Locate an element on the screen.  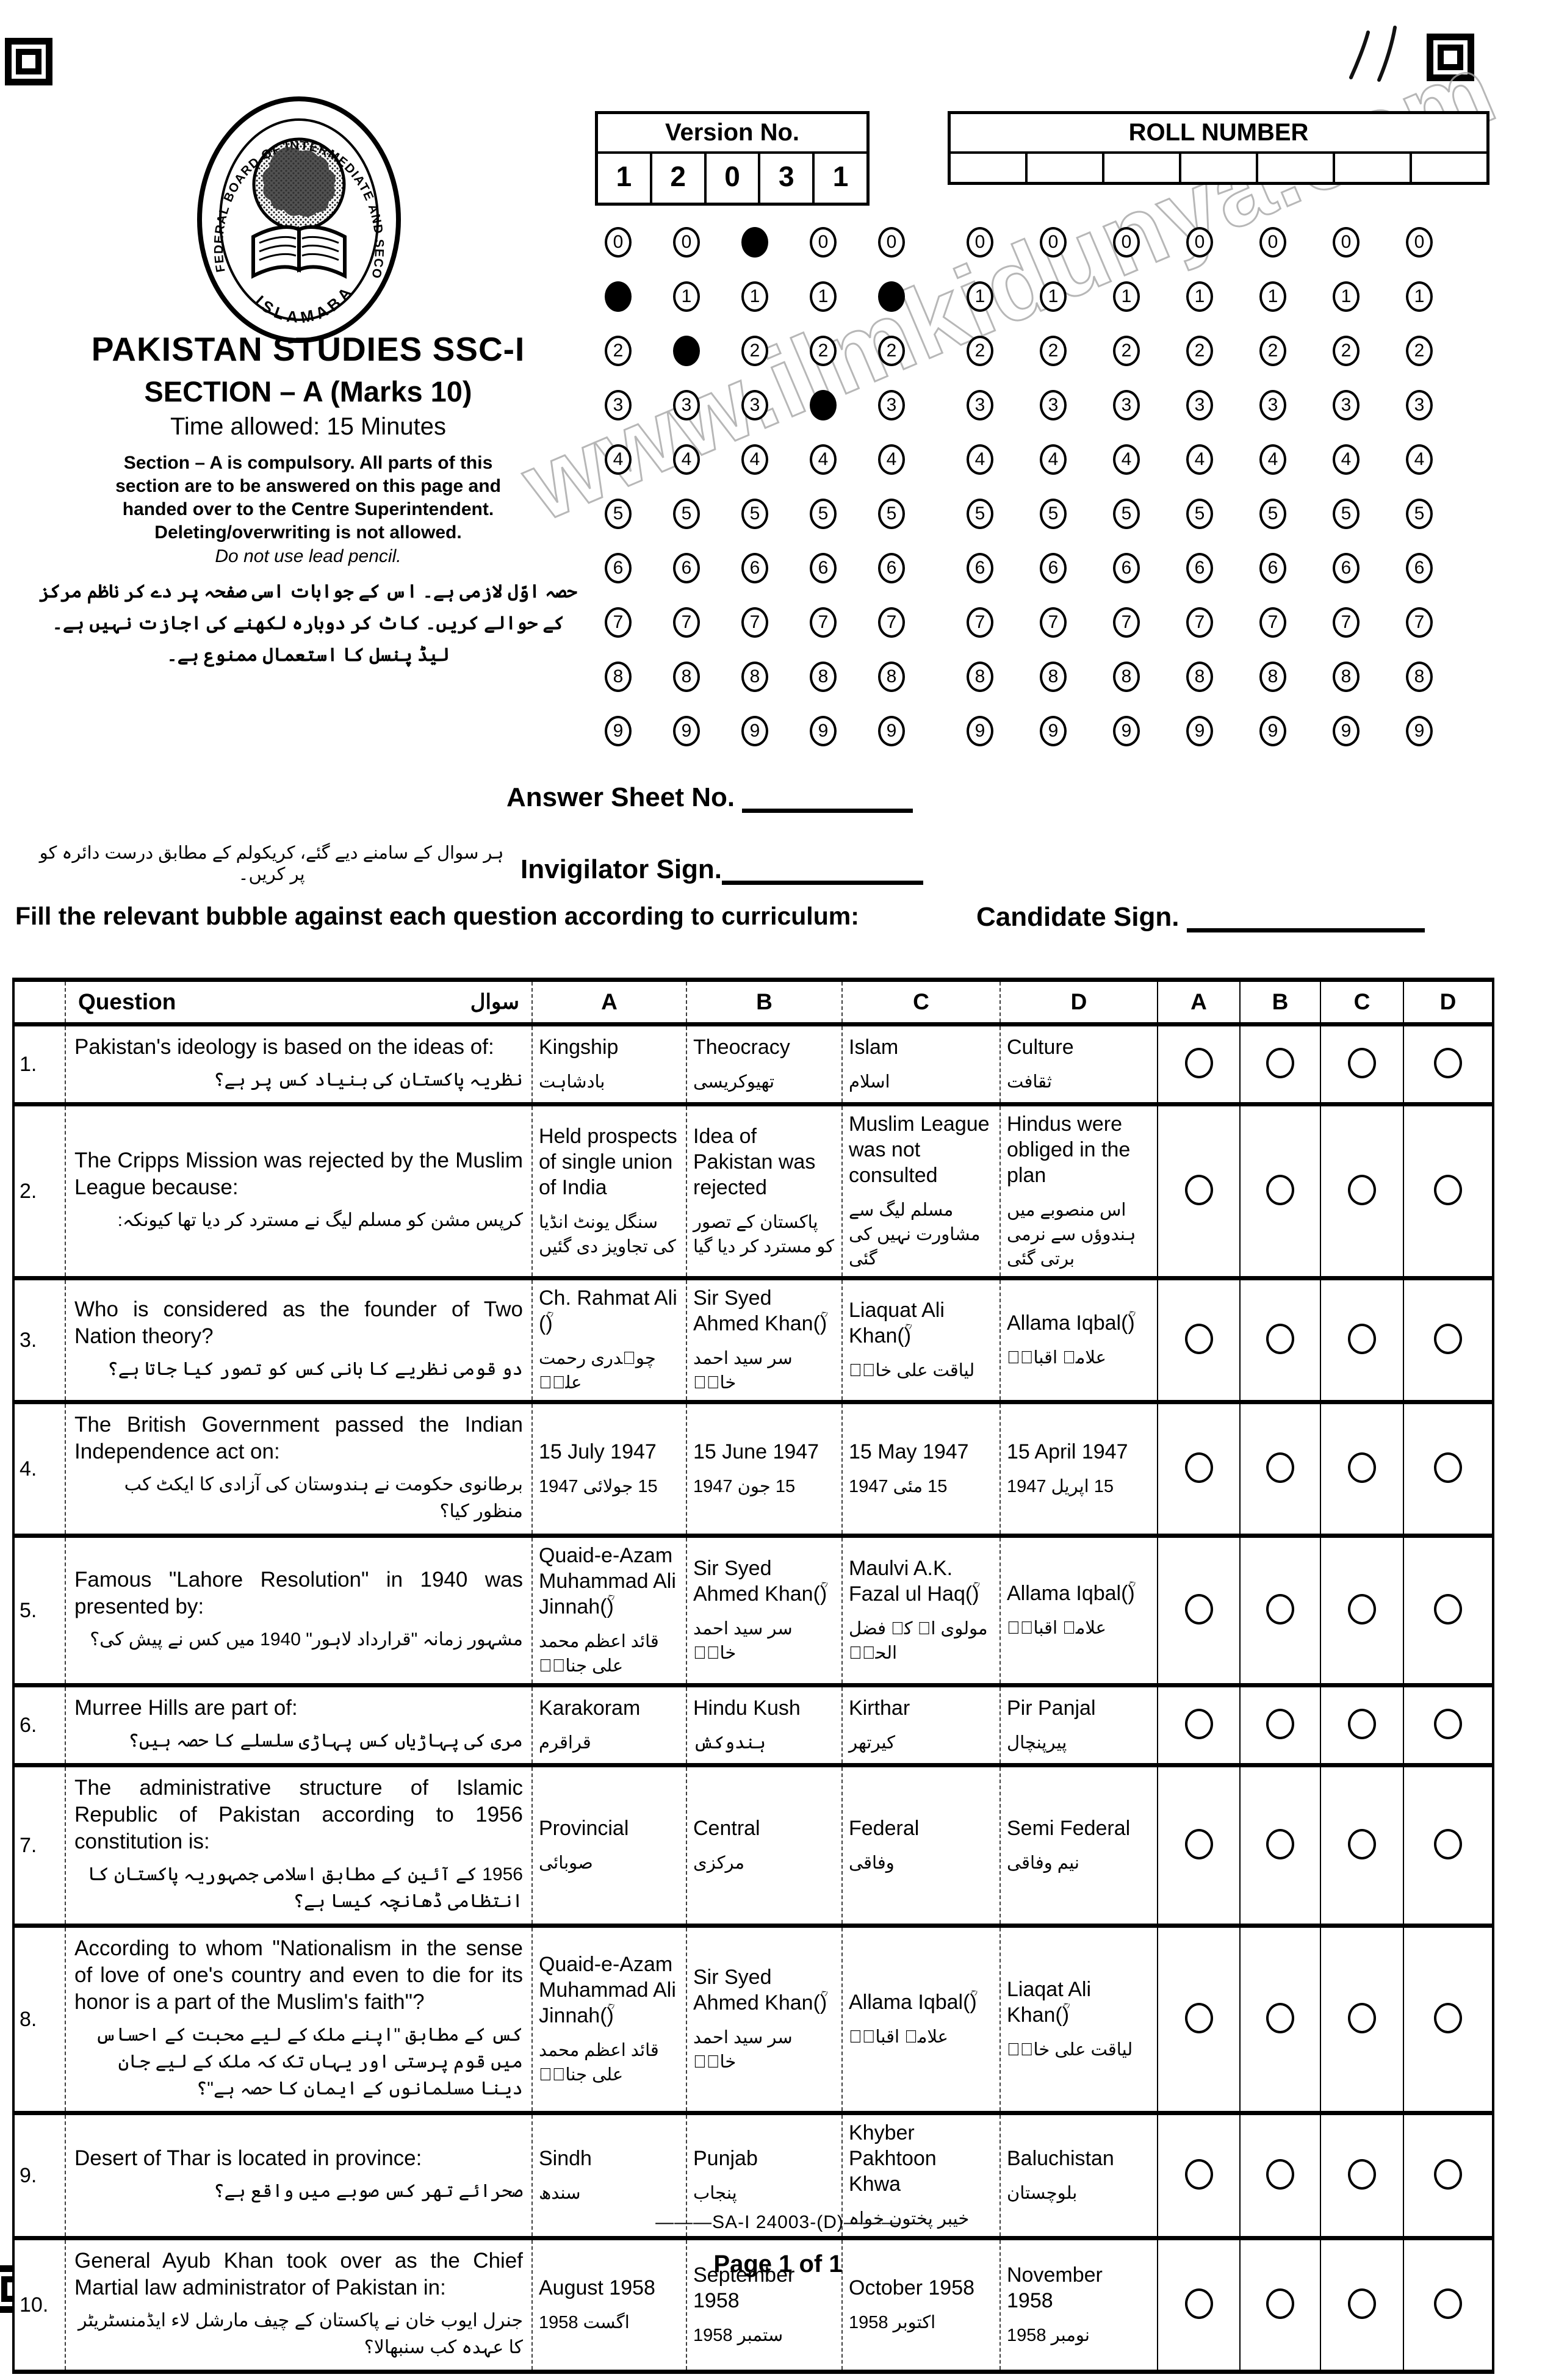
roll-bubble-col6-digit-6: 6 is located at coordinates (1347, 567).